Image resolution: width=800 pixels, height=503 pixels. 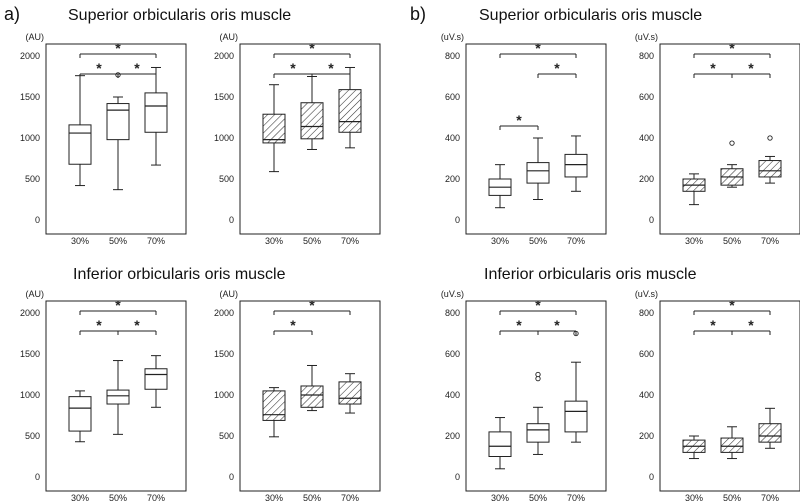 I want to click on chart-b-inf-plain: (uV.s) 0 200 400 600 800 30% 50% 70% * * *, so click(x=524, y=396).